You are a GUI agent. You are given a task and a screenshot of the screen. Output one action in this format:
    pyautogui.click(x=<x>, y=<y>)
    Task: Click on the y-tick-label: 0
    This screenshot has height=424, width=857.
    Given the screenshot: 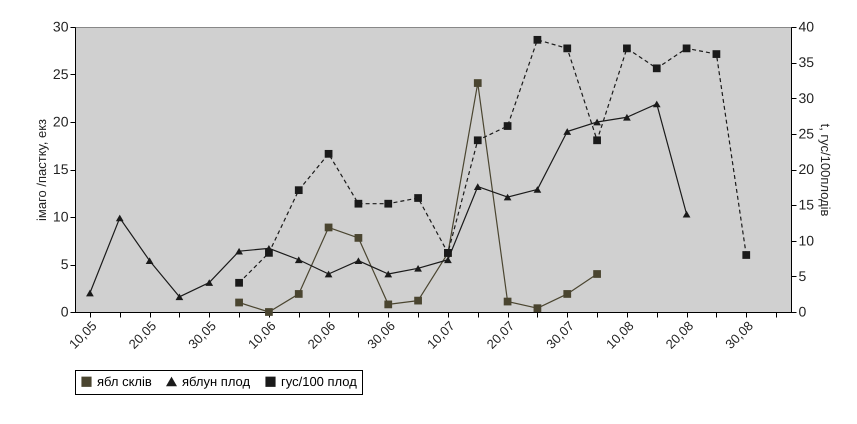 What is the action you would take?
    pyautogui.click(x=64, y=312)
    